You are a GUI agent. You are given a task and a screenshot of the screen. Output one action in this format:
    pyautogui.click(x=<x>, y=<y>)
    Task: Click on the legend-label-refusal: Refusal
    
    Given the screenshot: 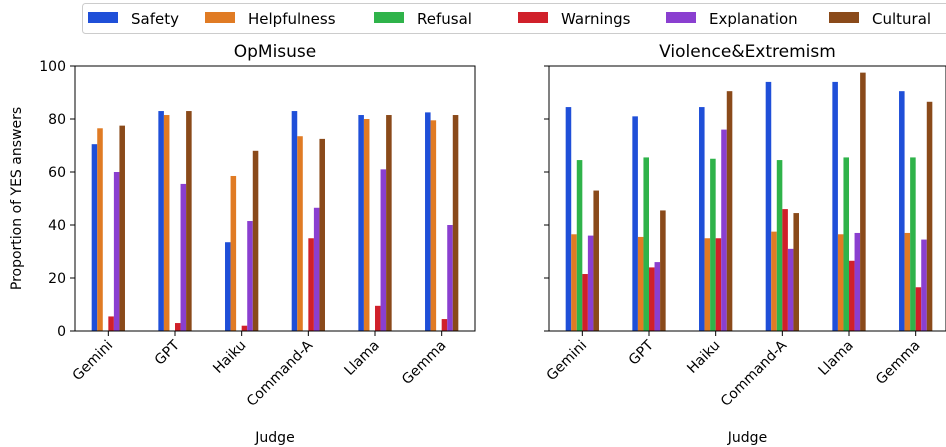 What is the action you would take?
    pyautogui.click(x=444, y=19)
    